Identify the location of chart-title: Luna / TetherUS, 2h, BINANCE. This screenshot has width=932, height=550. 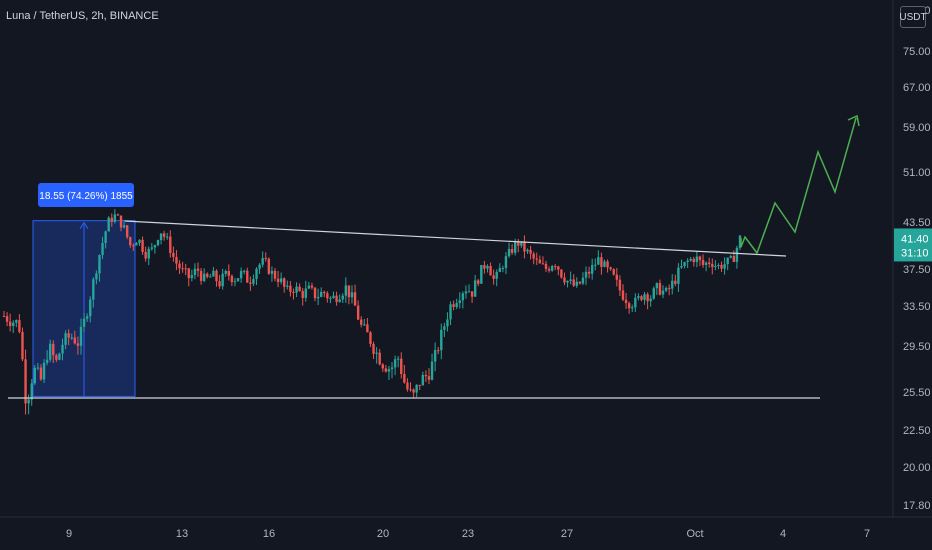
(82, 16).